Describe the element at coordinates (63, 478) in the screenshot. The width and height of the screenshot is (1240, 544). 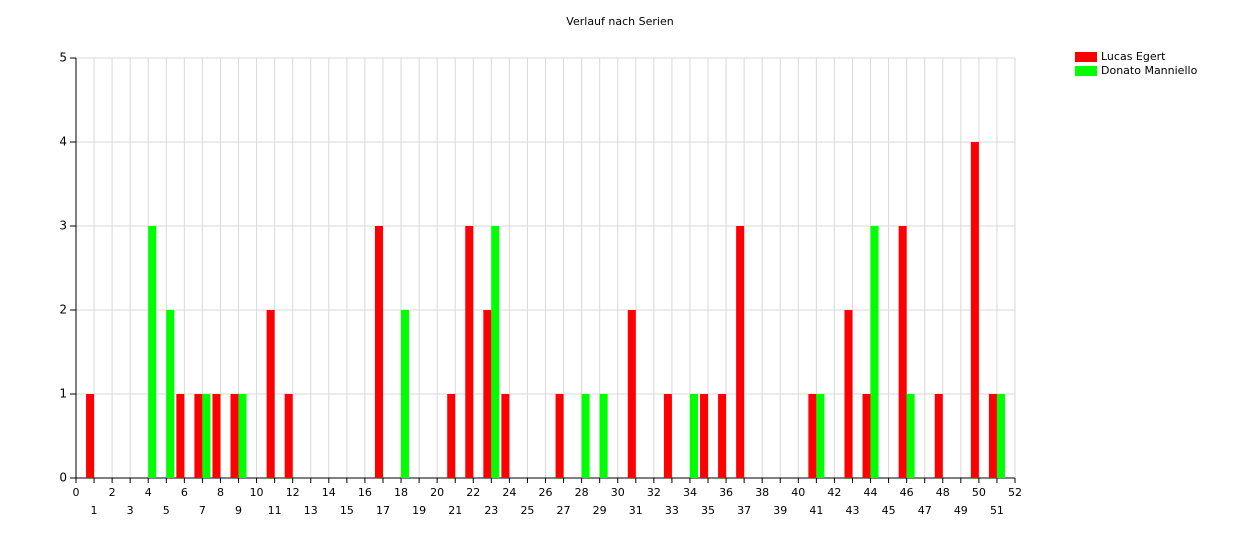
I see `y-tick-label: 0` at that location.